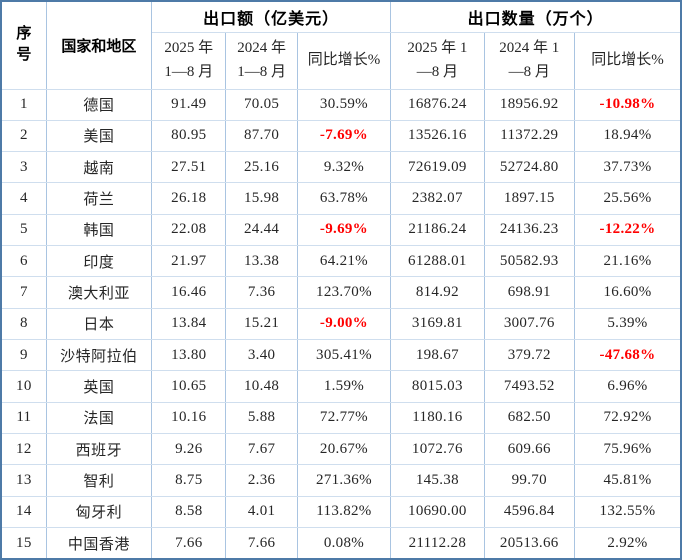 The height and width of the screenshot is (560, 682). I want to click on export-qty-yoy-cell: -12.22%, so click(627, 230).